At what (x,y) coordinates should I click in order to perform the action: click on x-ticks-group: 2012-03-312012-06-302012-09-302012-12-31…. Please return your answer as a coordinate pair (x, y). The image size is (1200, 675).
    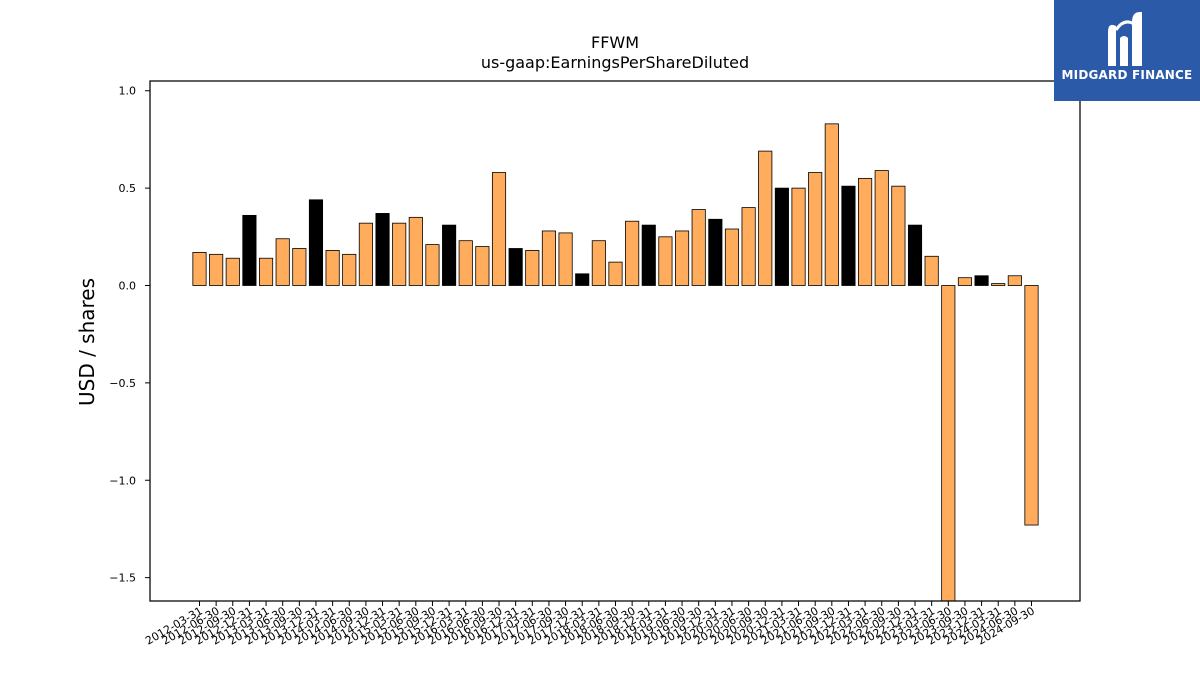
    Looking at the image, I should click on (590, 624).